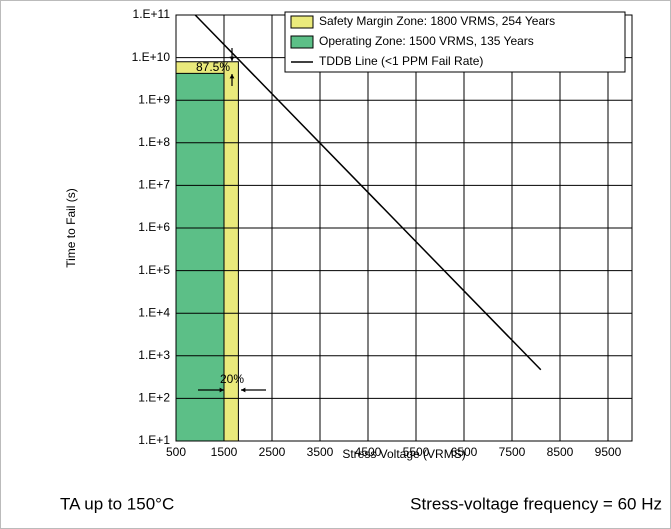  What do you see at coordinates (416, 452) in the screenshot?
I see `x-tick-label: 5500` at bounding box center [416, 452].